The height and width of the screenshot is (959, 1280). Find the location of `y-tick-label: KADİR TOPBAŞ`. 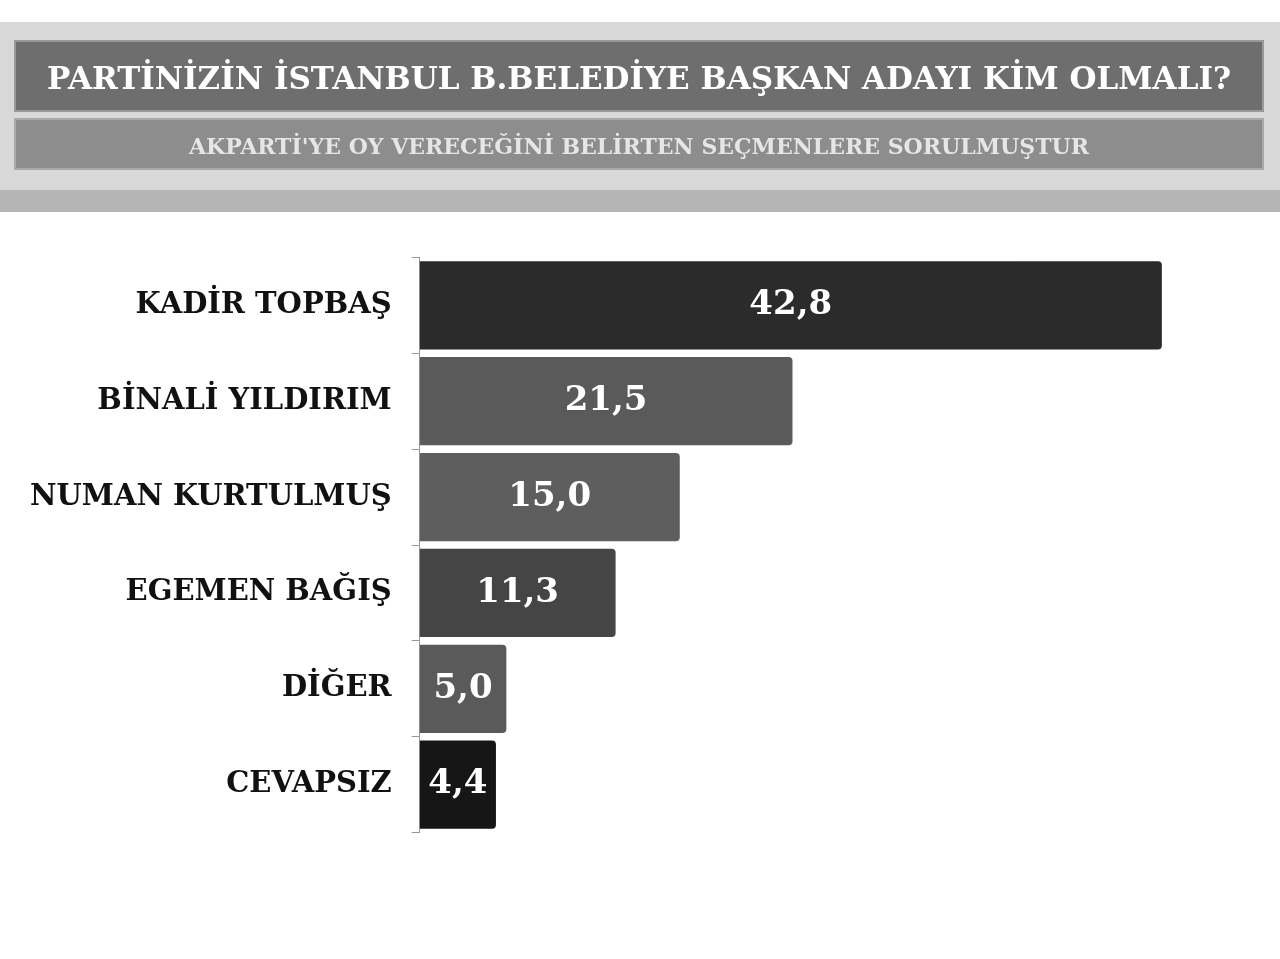

y-tick-label: KADİR TOPBAŞ is located at coordinates (263, 301).